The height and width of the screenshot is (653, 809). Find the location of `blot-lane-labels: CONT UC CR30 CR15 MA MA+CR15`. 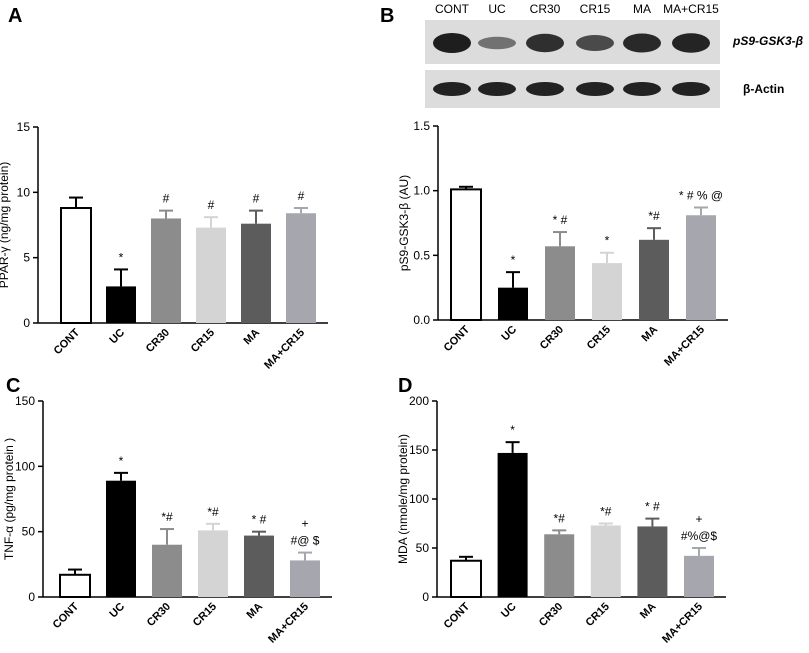

blot-lane-labels: CONT UC CR30 CR15 MA MA+CR15 is located at coordinates (577, 9).